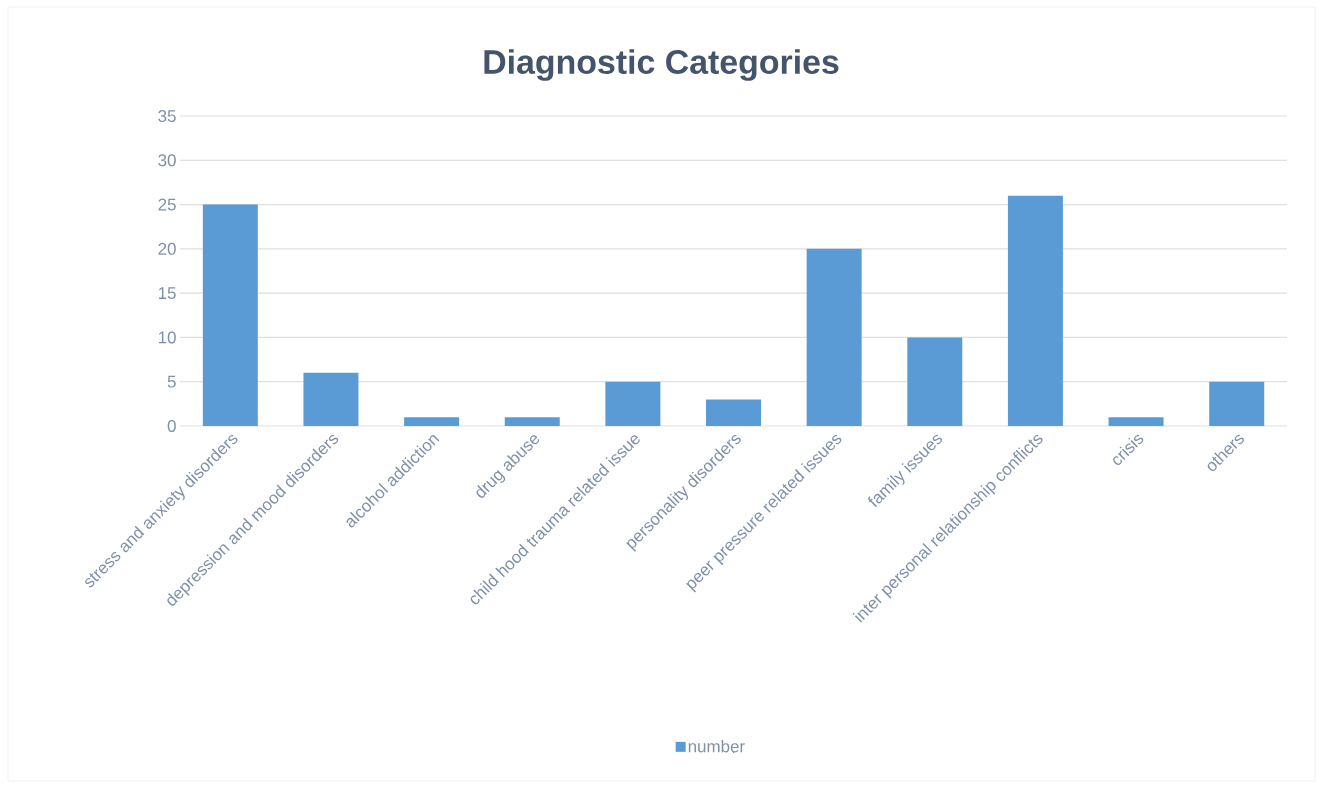 The image size is (1322, 787). I want to click on y-tick-label: 30, so click(167, 160).